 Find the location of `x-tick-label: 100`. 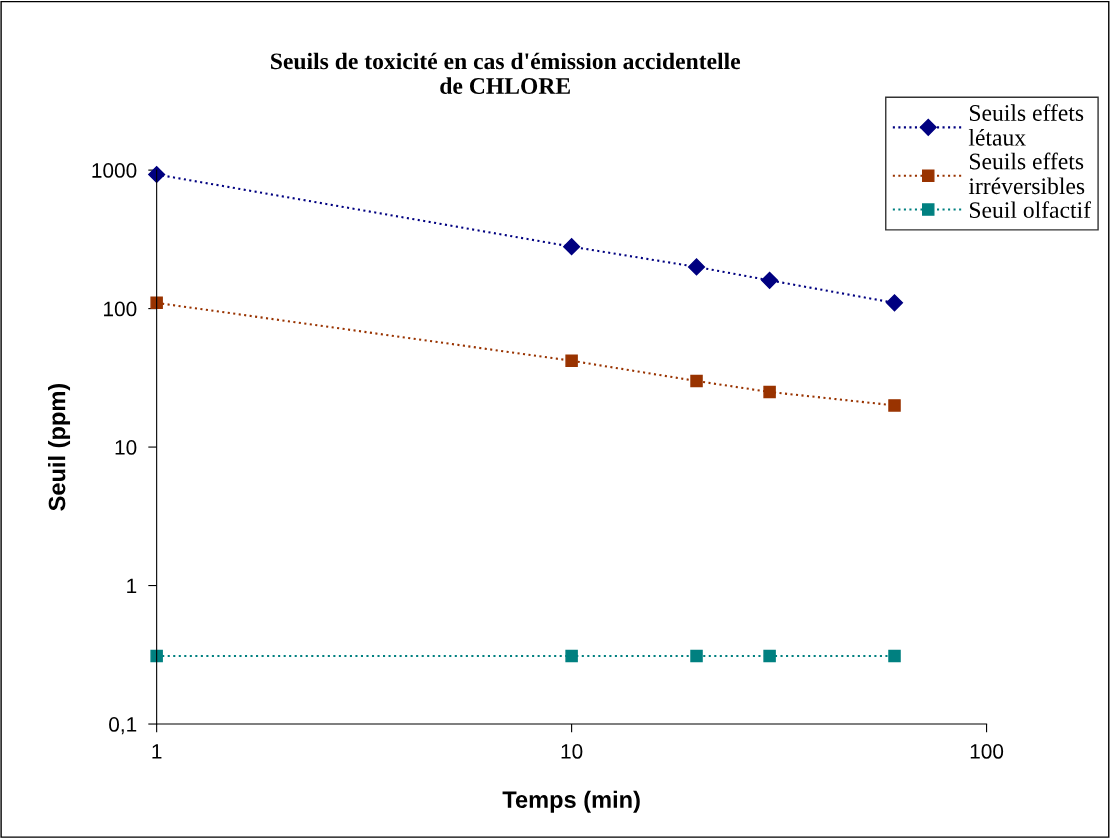

x-tick-label: 100 is located at coordinates (987, 751).